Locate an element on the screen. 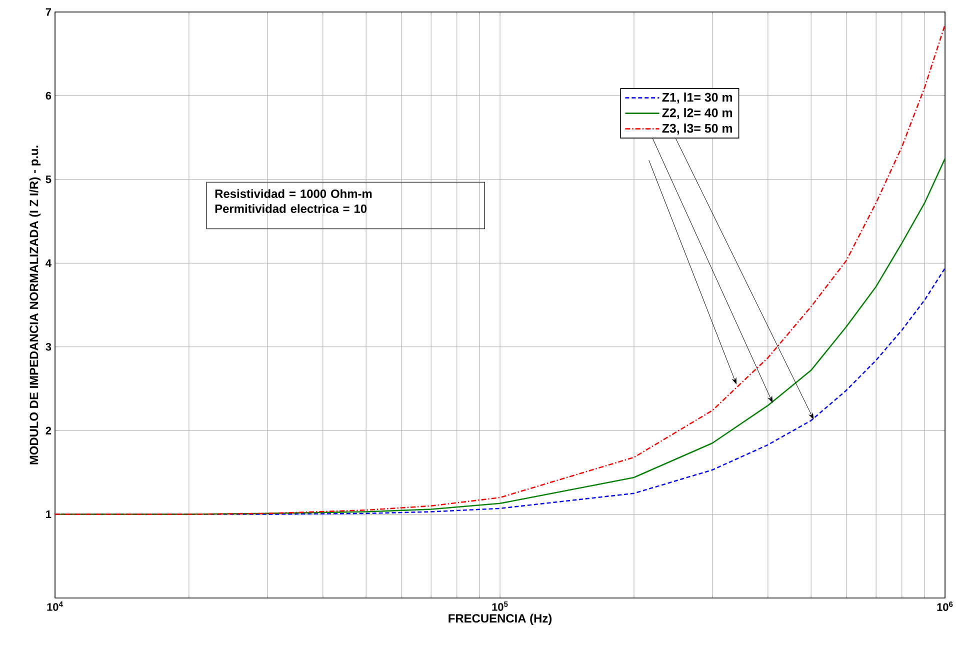  legend-label: Z1, l1= 30 m is located at coordinates (697, 98).